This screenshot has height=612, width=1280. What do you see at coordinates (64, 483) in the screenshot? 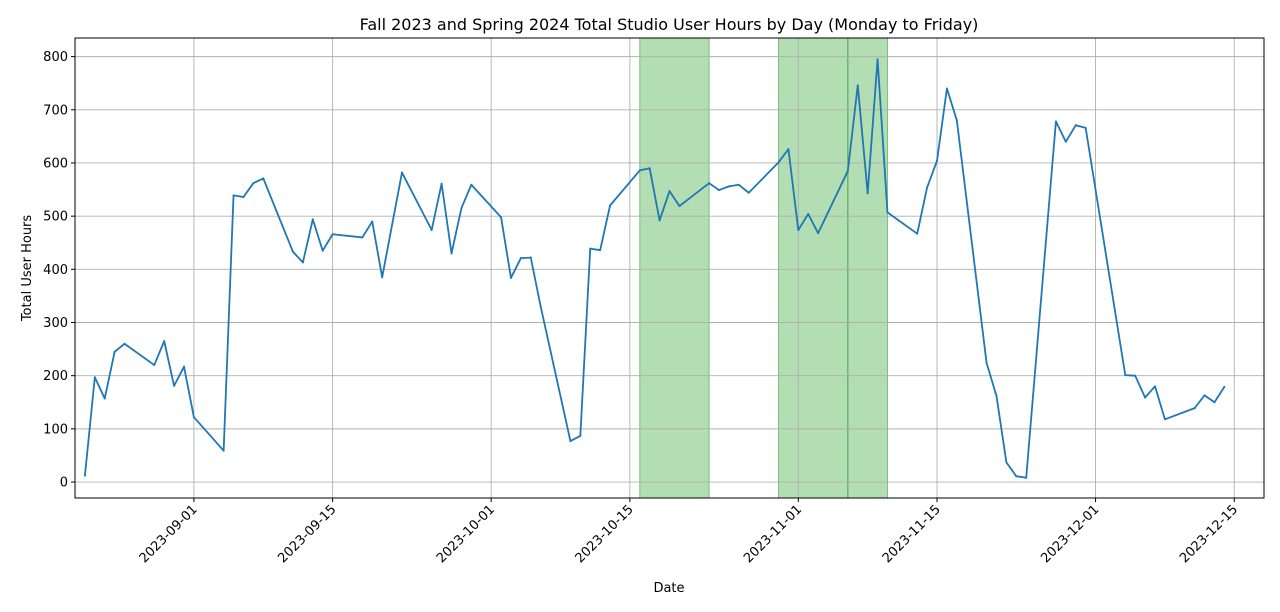
I see `y-tick-label-0: 0` at bounding box center [64, 483].